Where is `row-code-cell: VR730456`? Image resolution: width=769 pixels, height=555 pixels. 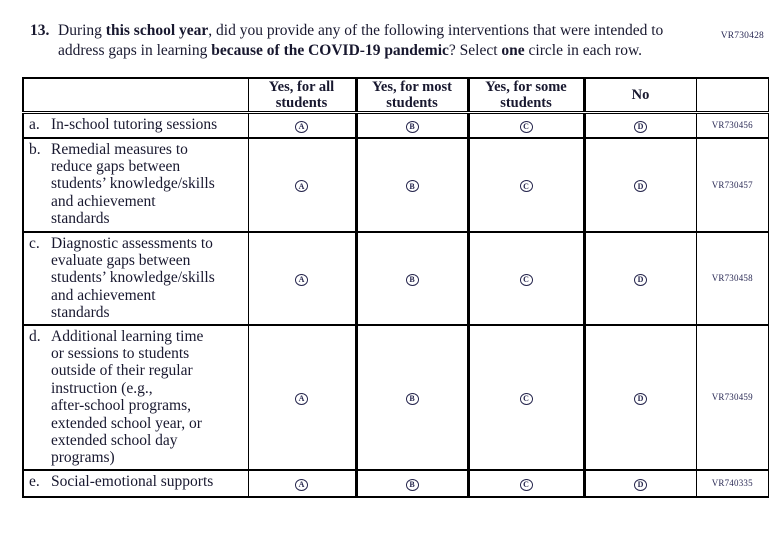 row-code-cell: VR730456 is located at coordinates (732, 125).